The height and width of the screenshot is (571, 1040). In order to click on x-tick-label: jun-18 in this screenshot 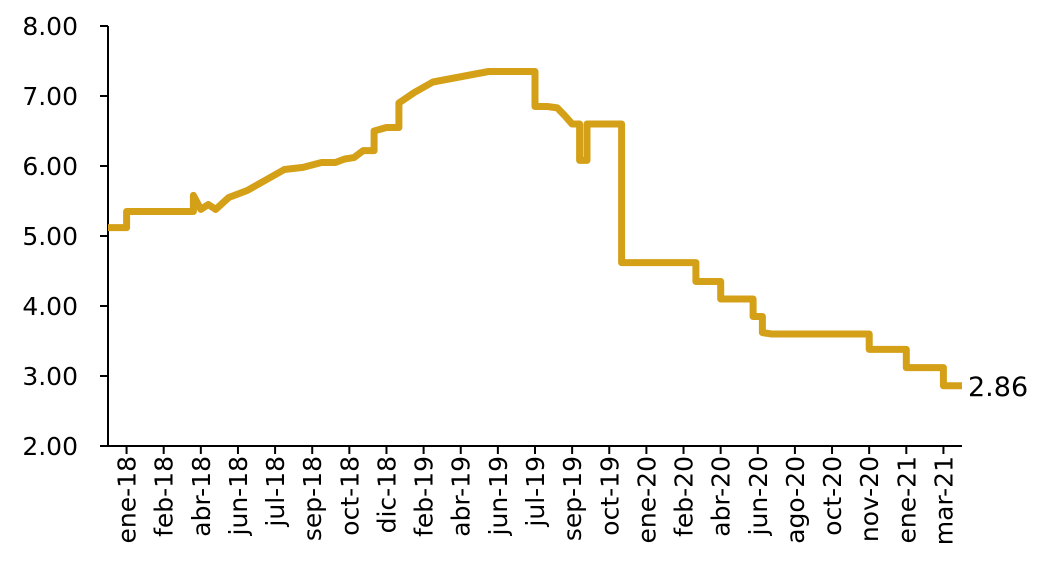, I will do `click(238, 496)`.